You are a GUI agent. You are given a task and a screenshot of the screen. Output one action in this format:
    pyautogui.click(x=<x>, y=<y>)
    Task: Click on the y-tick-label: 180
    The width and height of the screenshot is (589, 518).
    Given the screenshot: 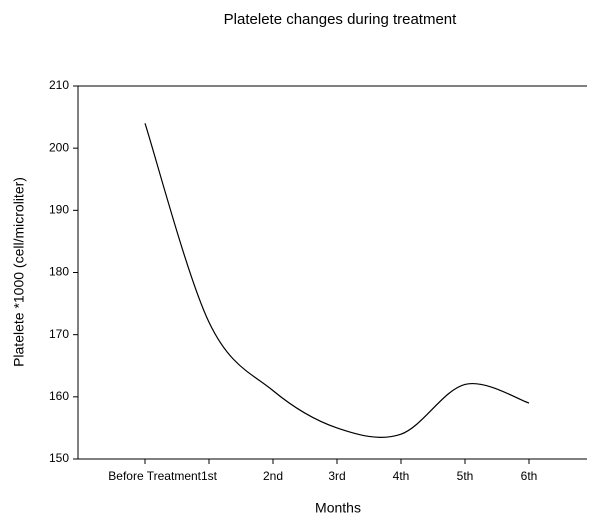 What is the action you would take?
    pyautogui.click(x=59, y=272)
    